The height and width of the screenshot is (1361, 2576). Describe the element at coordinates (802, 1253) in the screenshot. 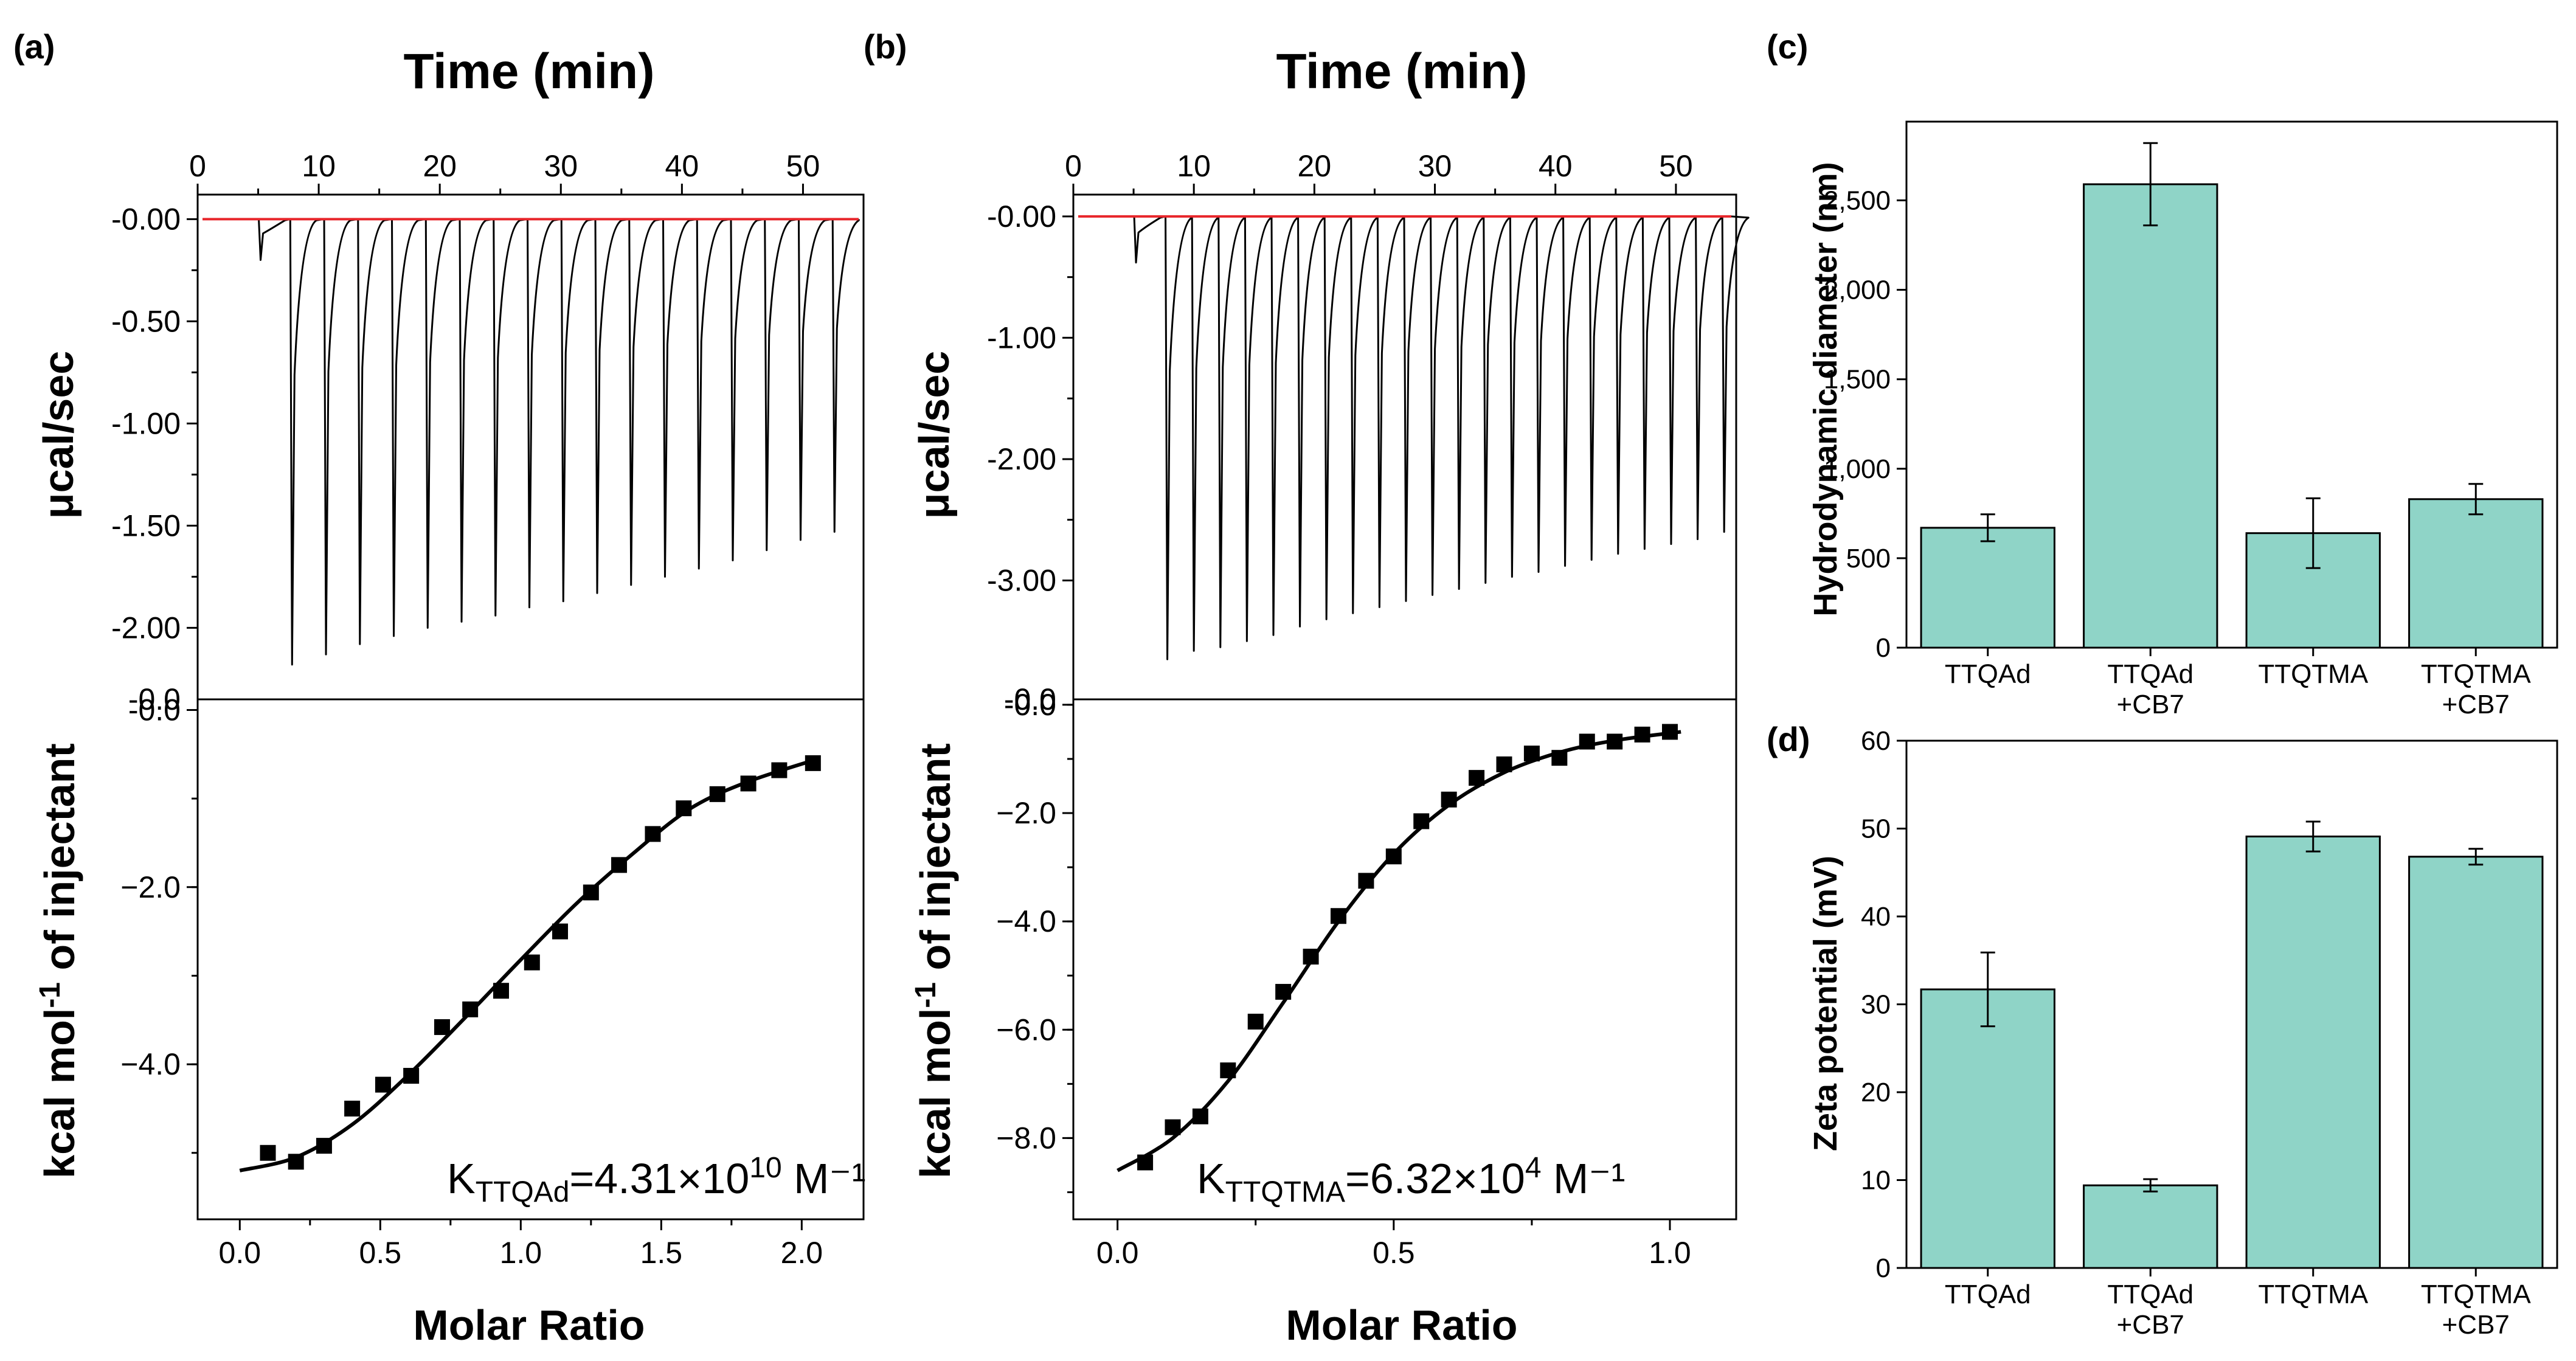

I see `panel-a-ratio-tick-label: 2.0` at that location.